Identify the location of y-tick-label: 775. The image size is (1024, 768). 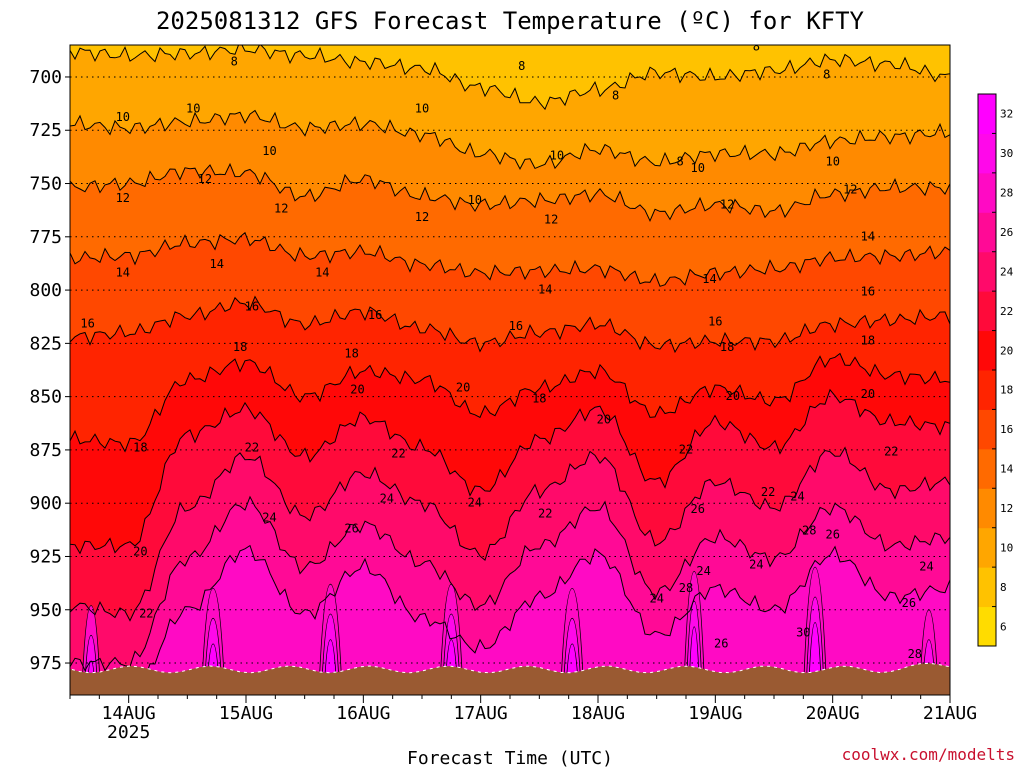
(45, 237).